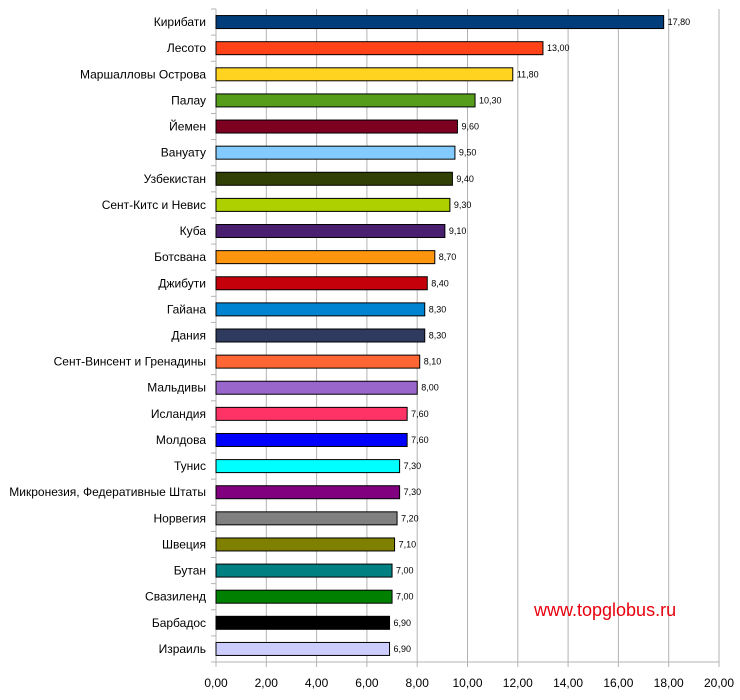 This screenshot has height=700, width=740. What do you see at coordinates (181, 440) in the screenshot?
I see `category-label: Молдова` at bounding box center [181, 440].